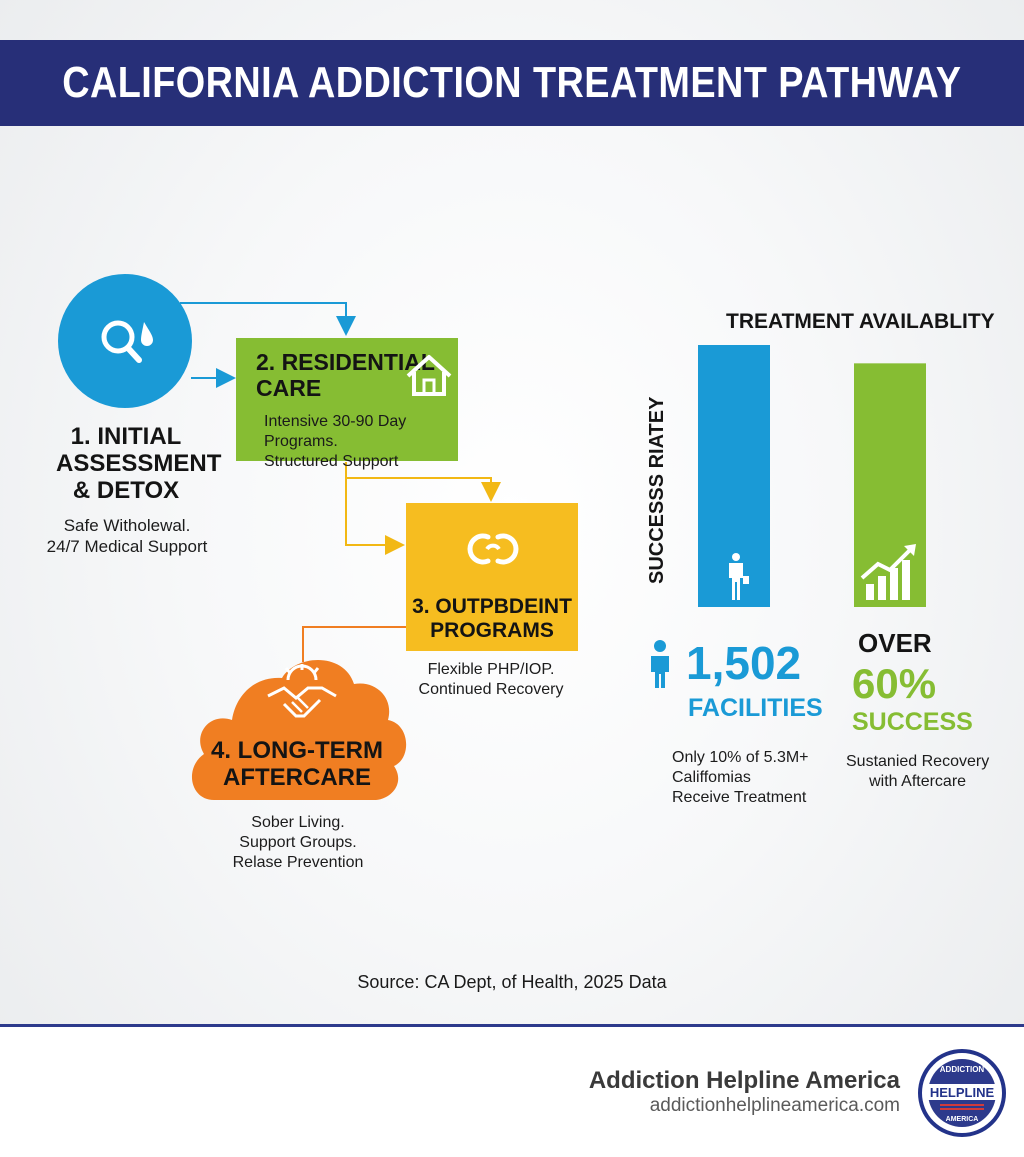 The width and height of the screenshot is (1024, 1157). What do you see at coordinates (888, 572) in the screenshot?
I see `growth-chart-icon` at bounding box center [888, 572].